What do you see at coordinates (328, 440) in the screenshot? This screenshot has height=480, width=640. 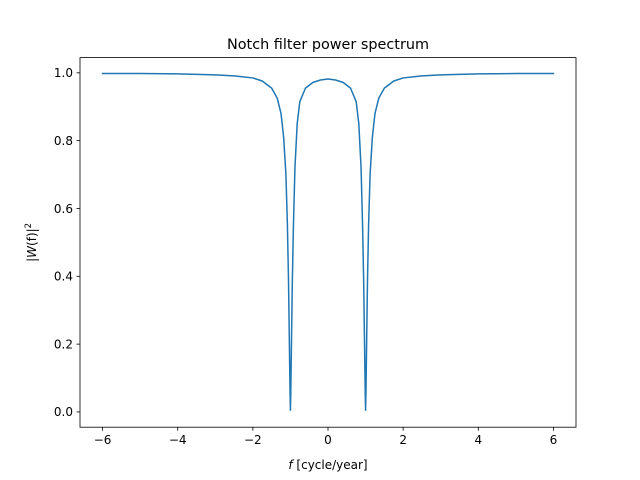 I see `x-tick-label: 0` at bounding box center [328, 440].